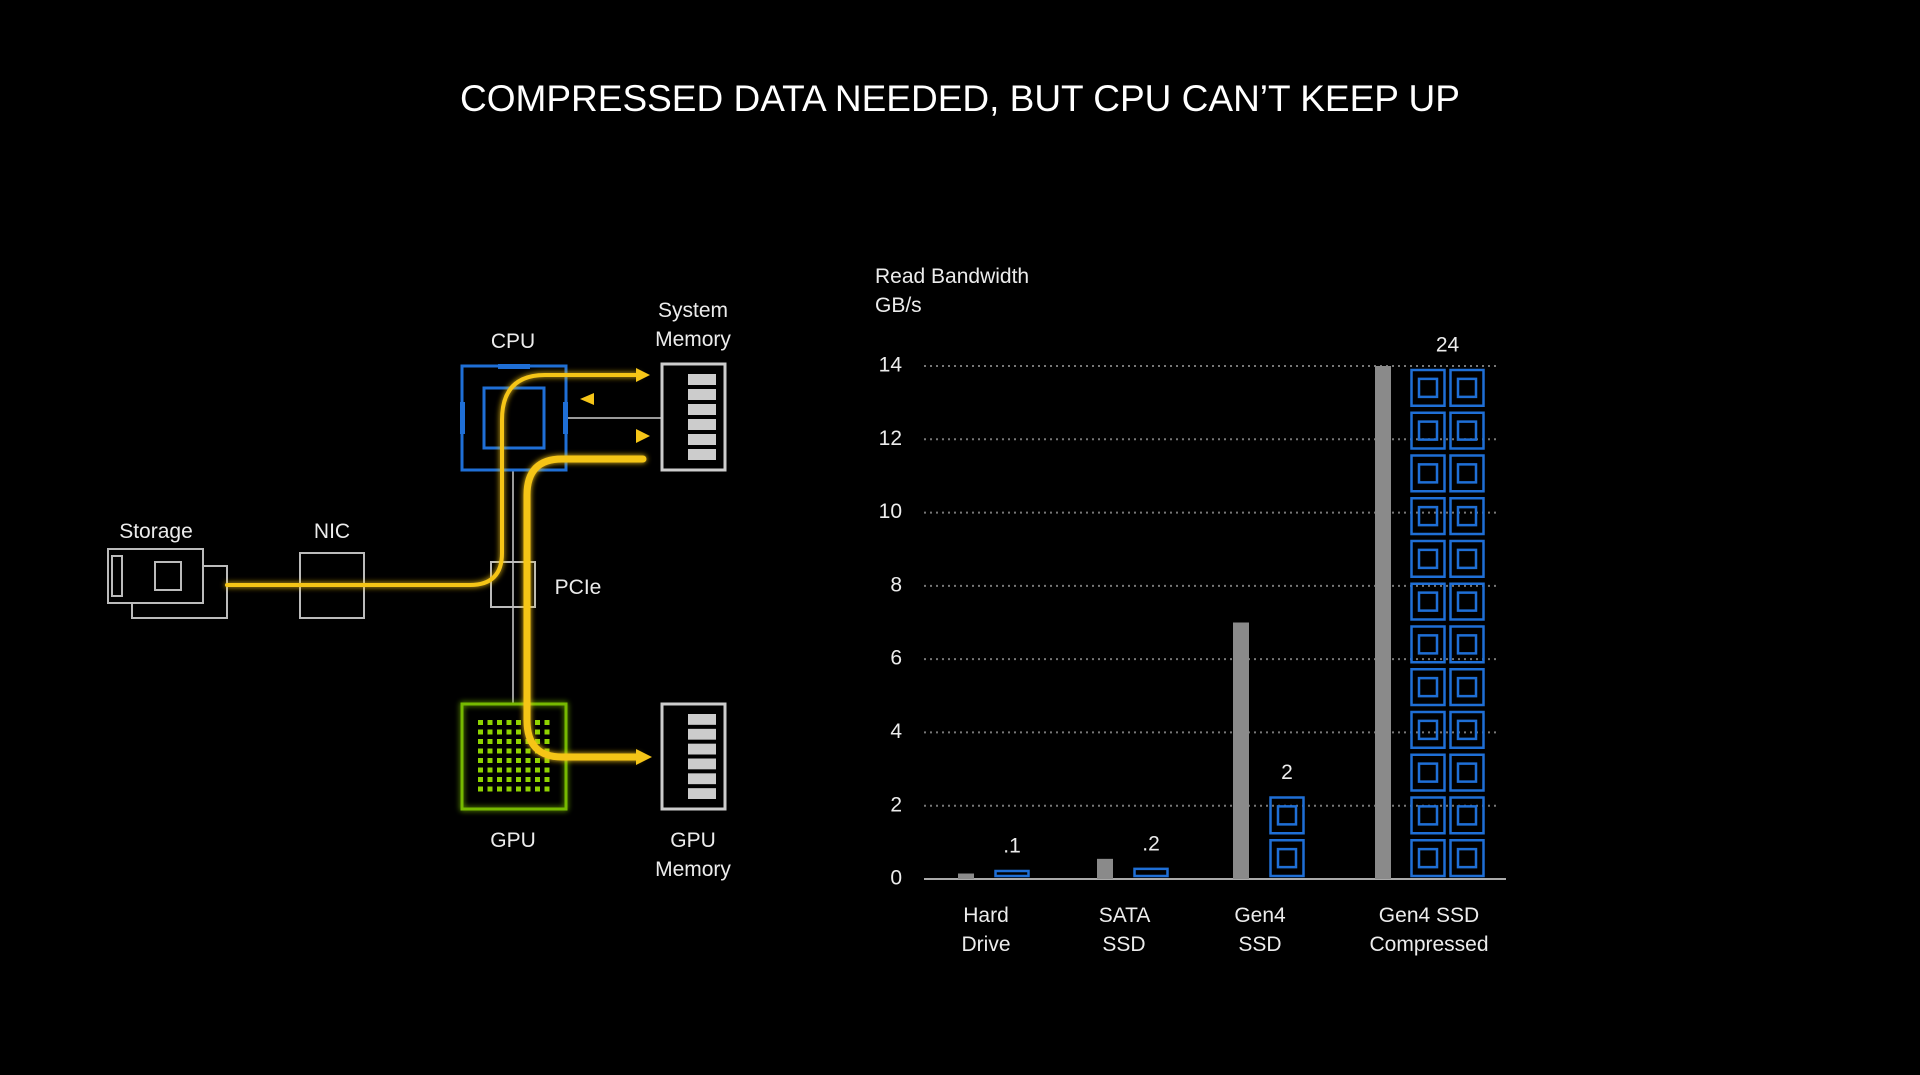  I want to click on y-tick-label: 0, so click(896, 878).